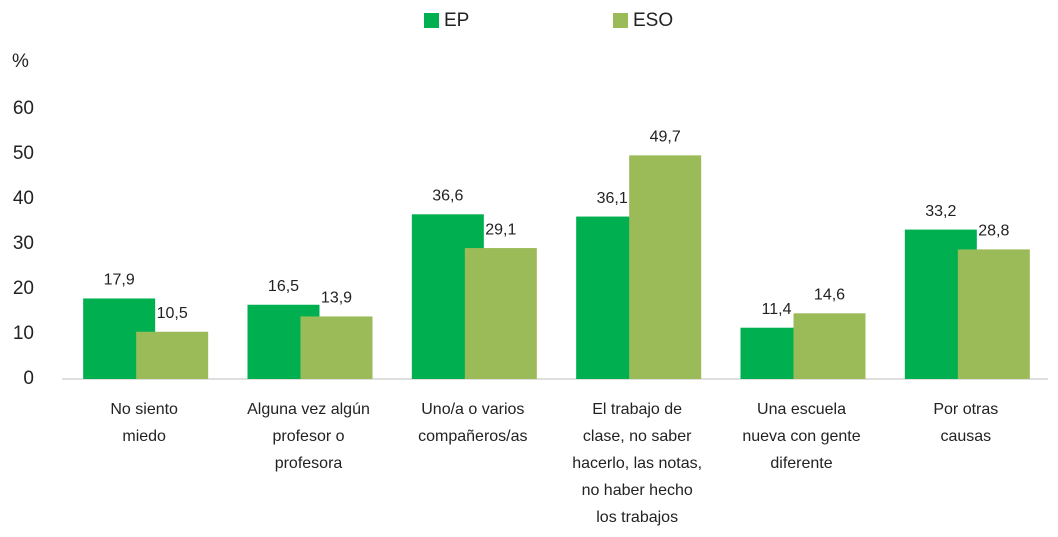 The image size is (1058, 537). What do you see at coordinates (829, 295) in the screenshot?
I see `value-label: 14,6` at bounding box center [829, 295].